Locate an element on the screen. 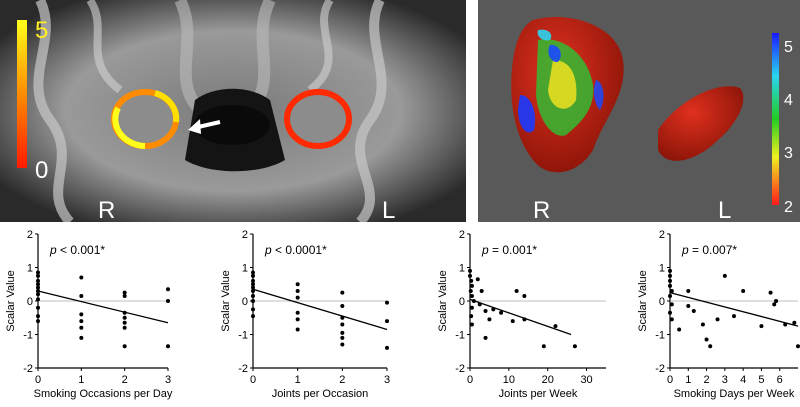 Image resolution: width=800 pixels, height=407 pixels. x-tick-label-3: 2 is located at coordinates (707, 380).